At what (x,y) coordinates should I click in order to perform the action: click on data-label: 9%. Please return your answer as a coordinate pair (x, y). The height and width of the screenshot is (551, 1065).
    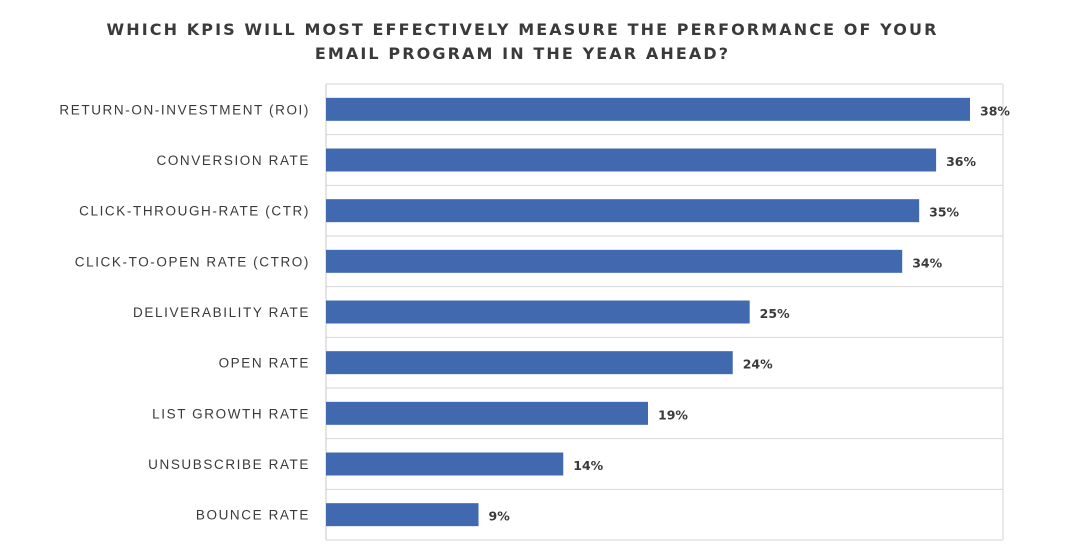
    Looking at the image, I should click on (500, 516).